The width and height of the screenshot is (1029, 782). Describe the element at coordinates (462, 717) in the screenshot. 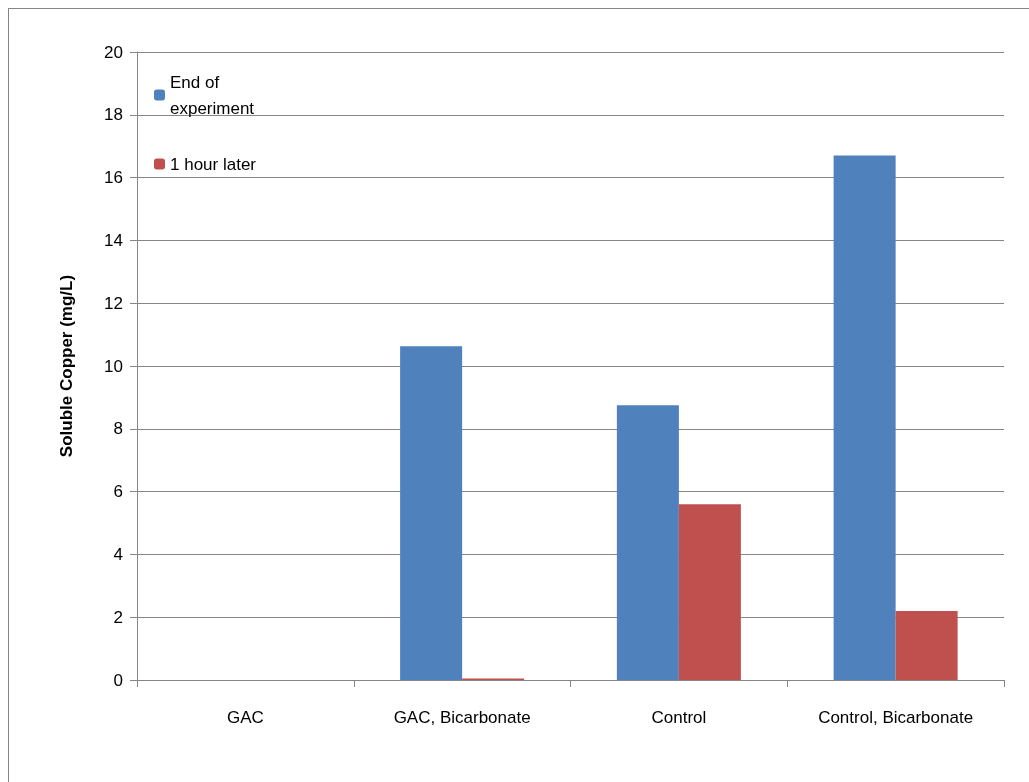

I see `x-tick-label: GAC, Bicarbonate` at that location.